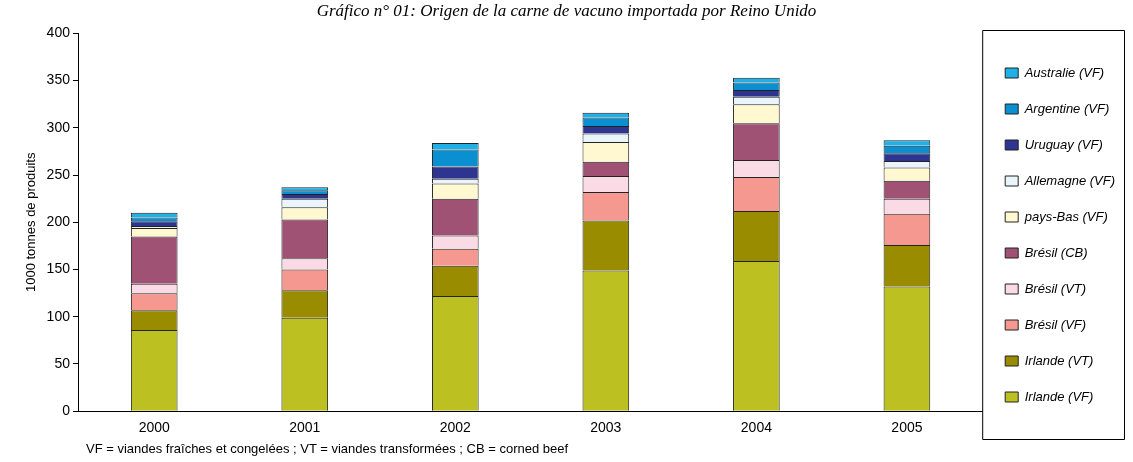  Describe the element at coordinates (1063, 144) in the screenshot. I see `legend-label: Uruguay (VF)` at that location.